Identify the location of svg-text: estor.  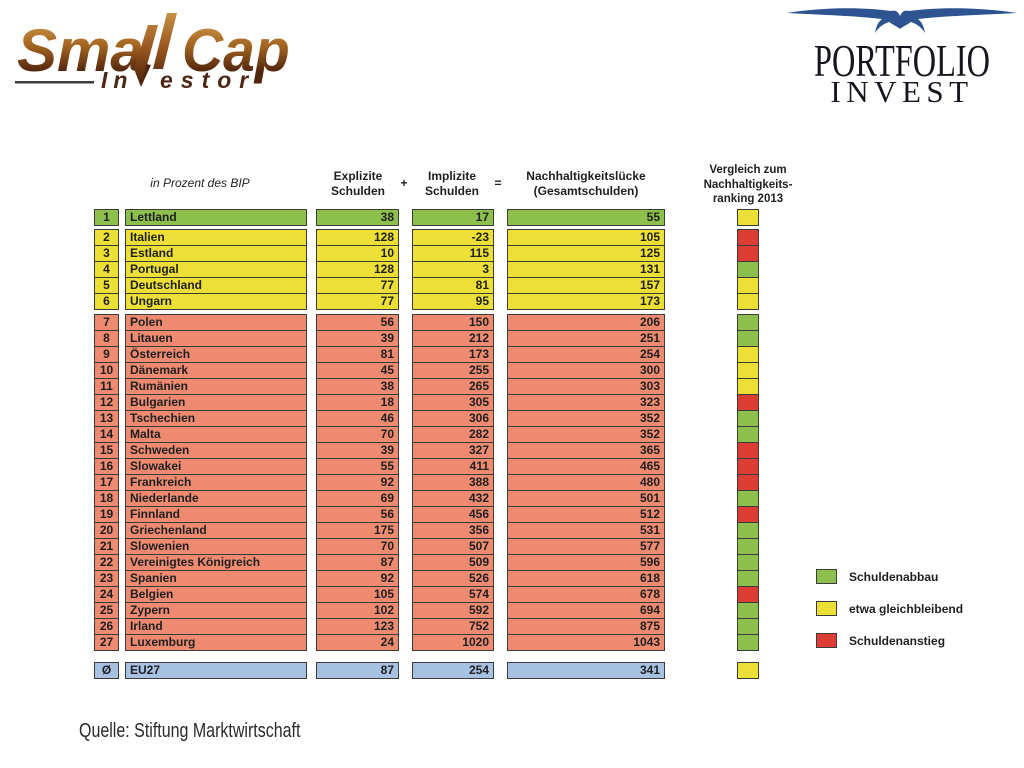
(208, 80).